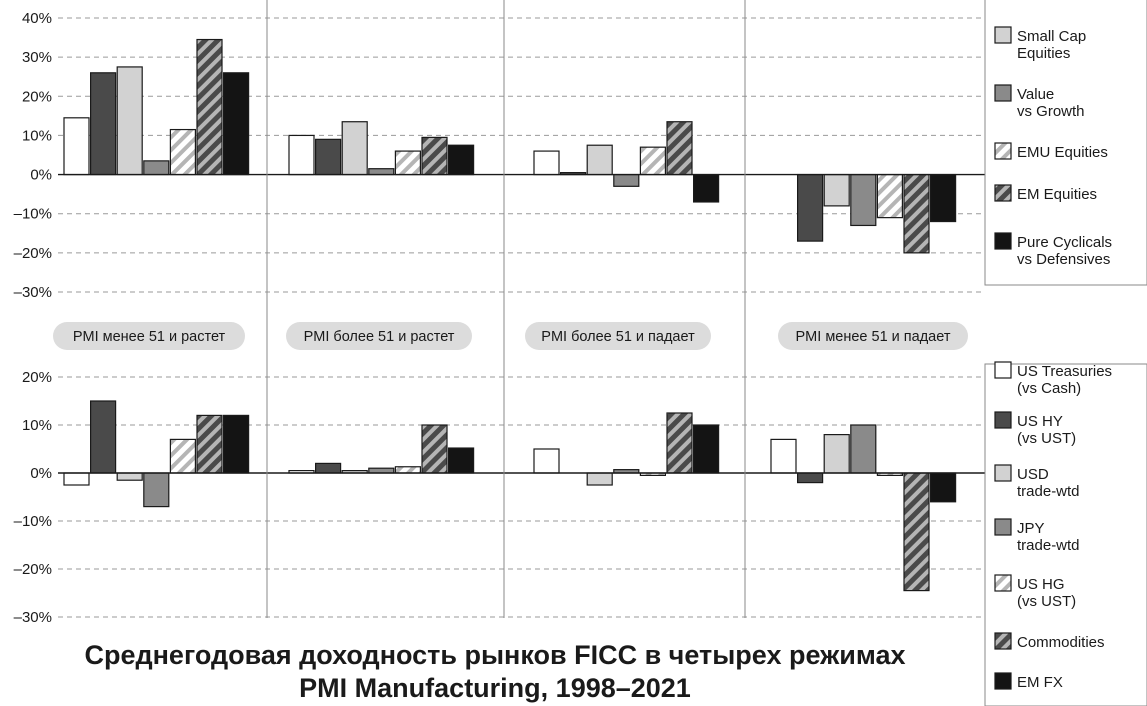  What do you see at coordinates (1031, 528) in the screenshot?
I see `legend-label: JPY` at bounding box center [1031, 528].